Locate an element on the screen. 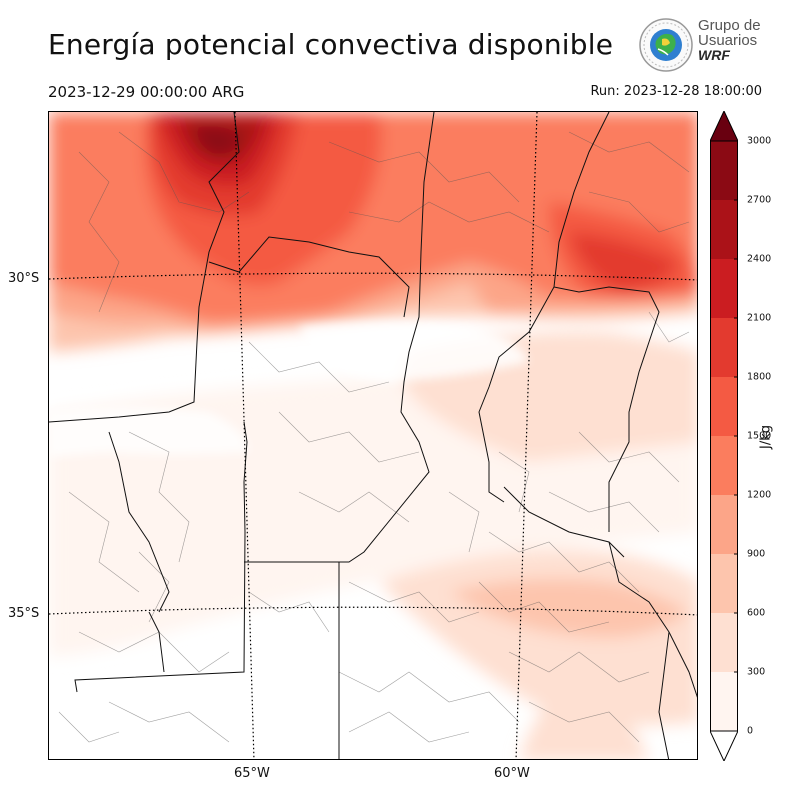  logo-line3: WRF is located at coordinates (714, 55).